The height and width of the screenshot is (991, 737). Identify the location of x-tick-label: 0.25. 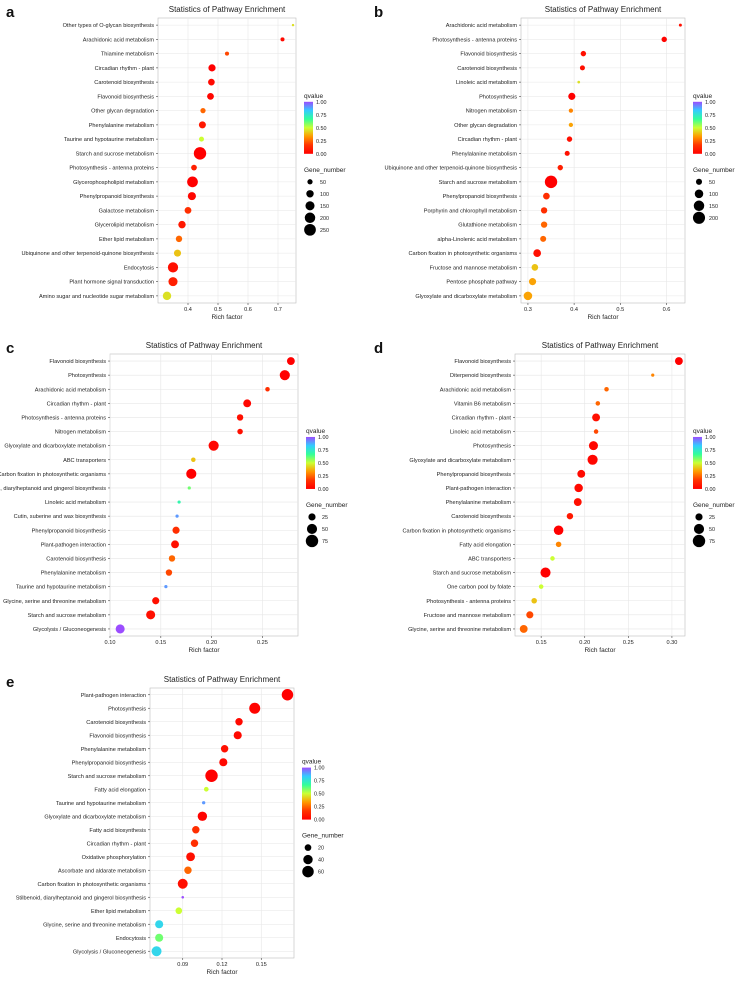
(628, 643).